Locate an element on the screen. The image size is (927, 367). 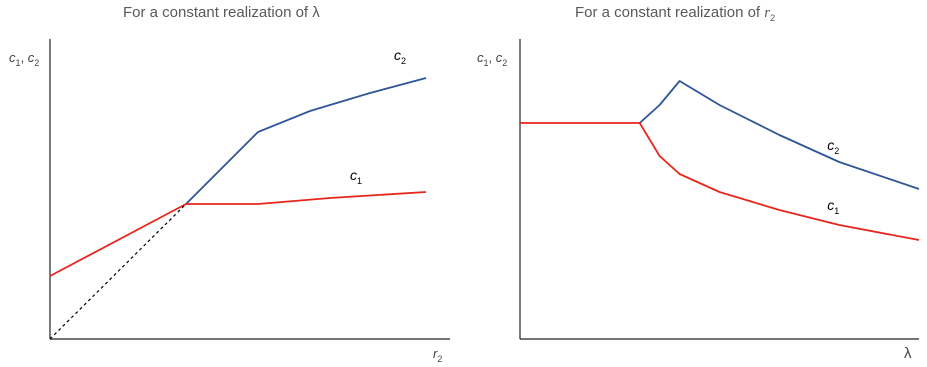
x-axis-label: r2 is located at coordinates (437, 355).